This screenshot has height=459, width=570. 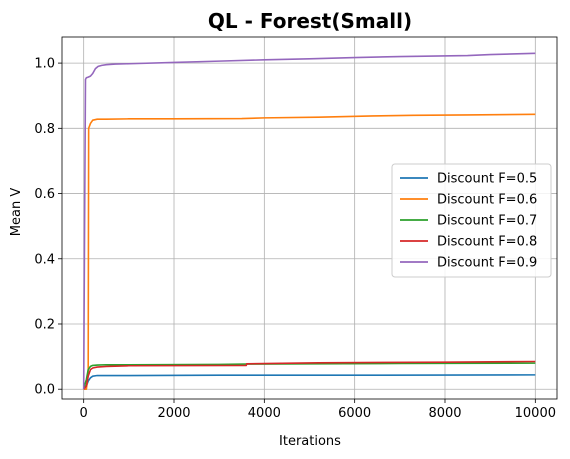 What do you see at coordinates (44, 390) in the screenshot?
I see `y-tick-label: 0.0` at bounding box center [44, 390].